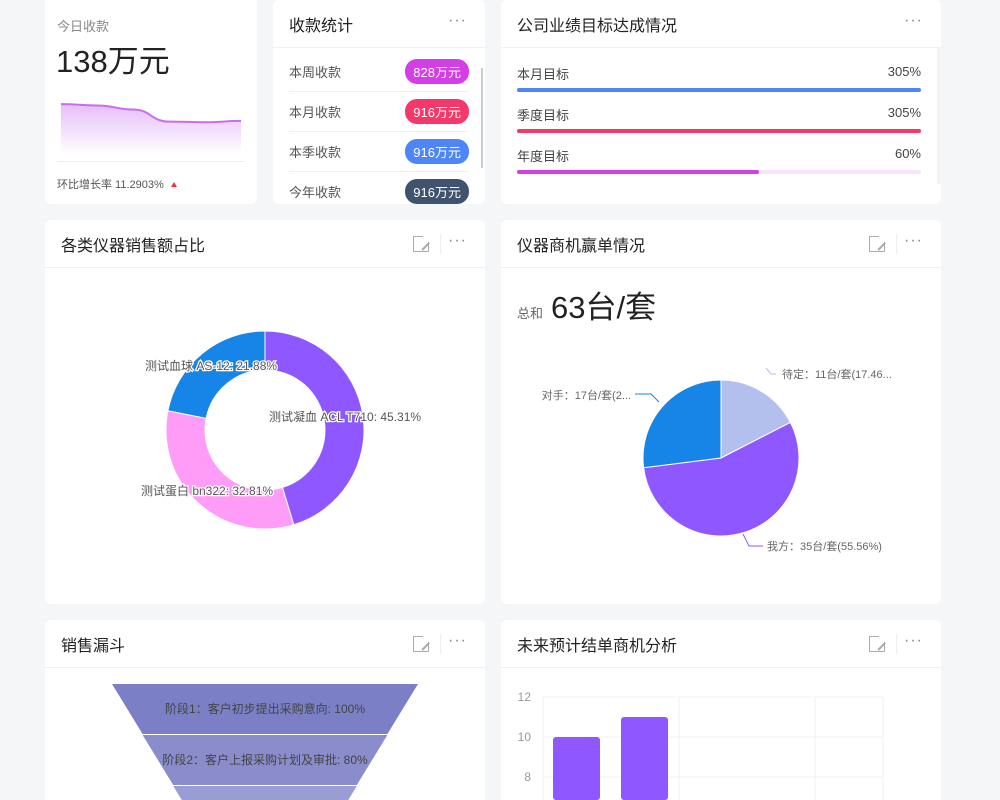  Describe the element at coordinates (543, 74) in the screenshot. I see `goal-label: 本月目标` at that location.